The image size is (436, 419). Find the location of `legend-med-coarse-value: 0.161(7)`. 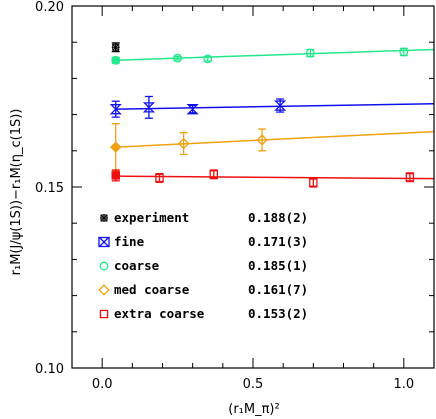

legend-med-coarse-value: 0.161(7) is located at coordinates (278, 289).